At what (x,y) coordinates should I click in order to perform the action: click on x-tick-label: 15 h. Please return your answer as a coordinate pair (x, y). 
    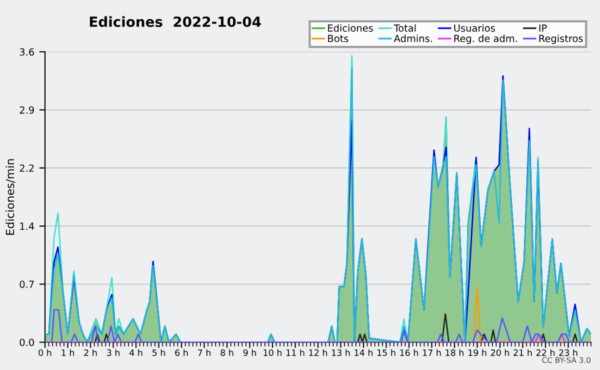
    Looking at the image, I should click on (386, 352).